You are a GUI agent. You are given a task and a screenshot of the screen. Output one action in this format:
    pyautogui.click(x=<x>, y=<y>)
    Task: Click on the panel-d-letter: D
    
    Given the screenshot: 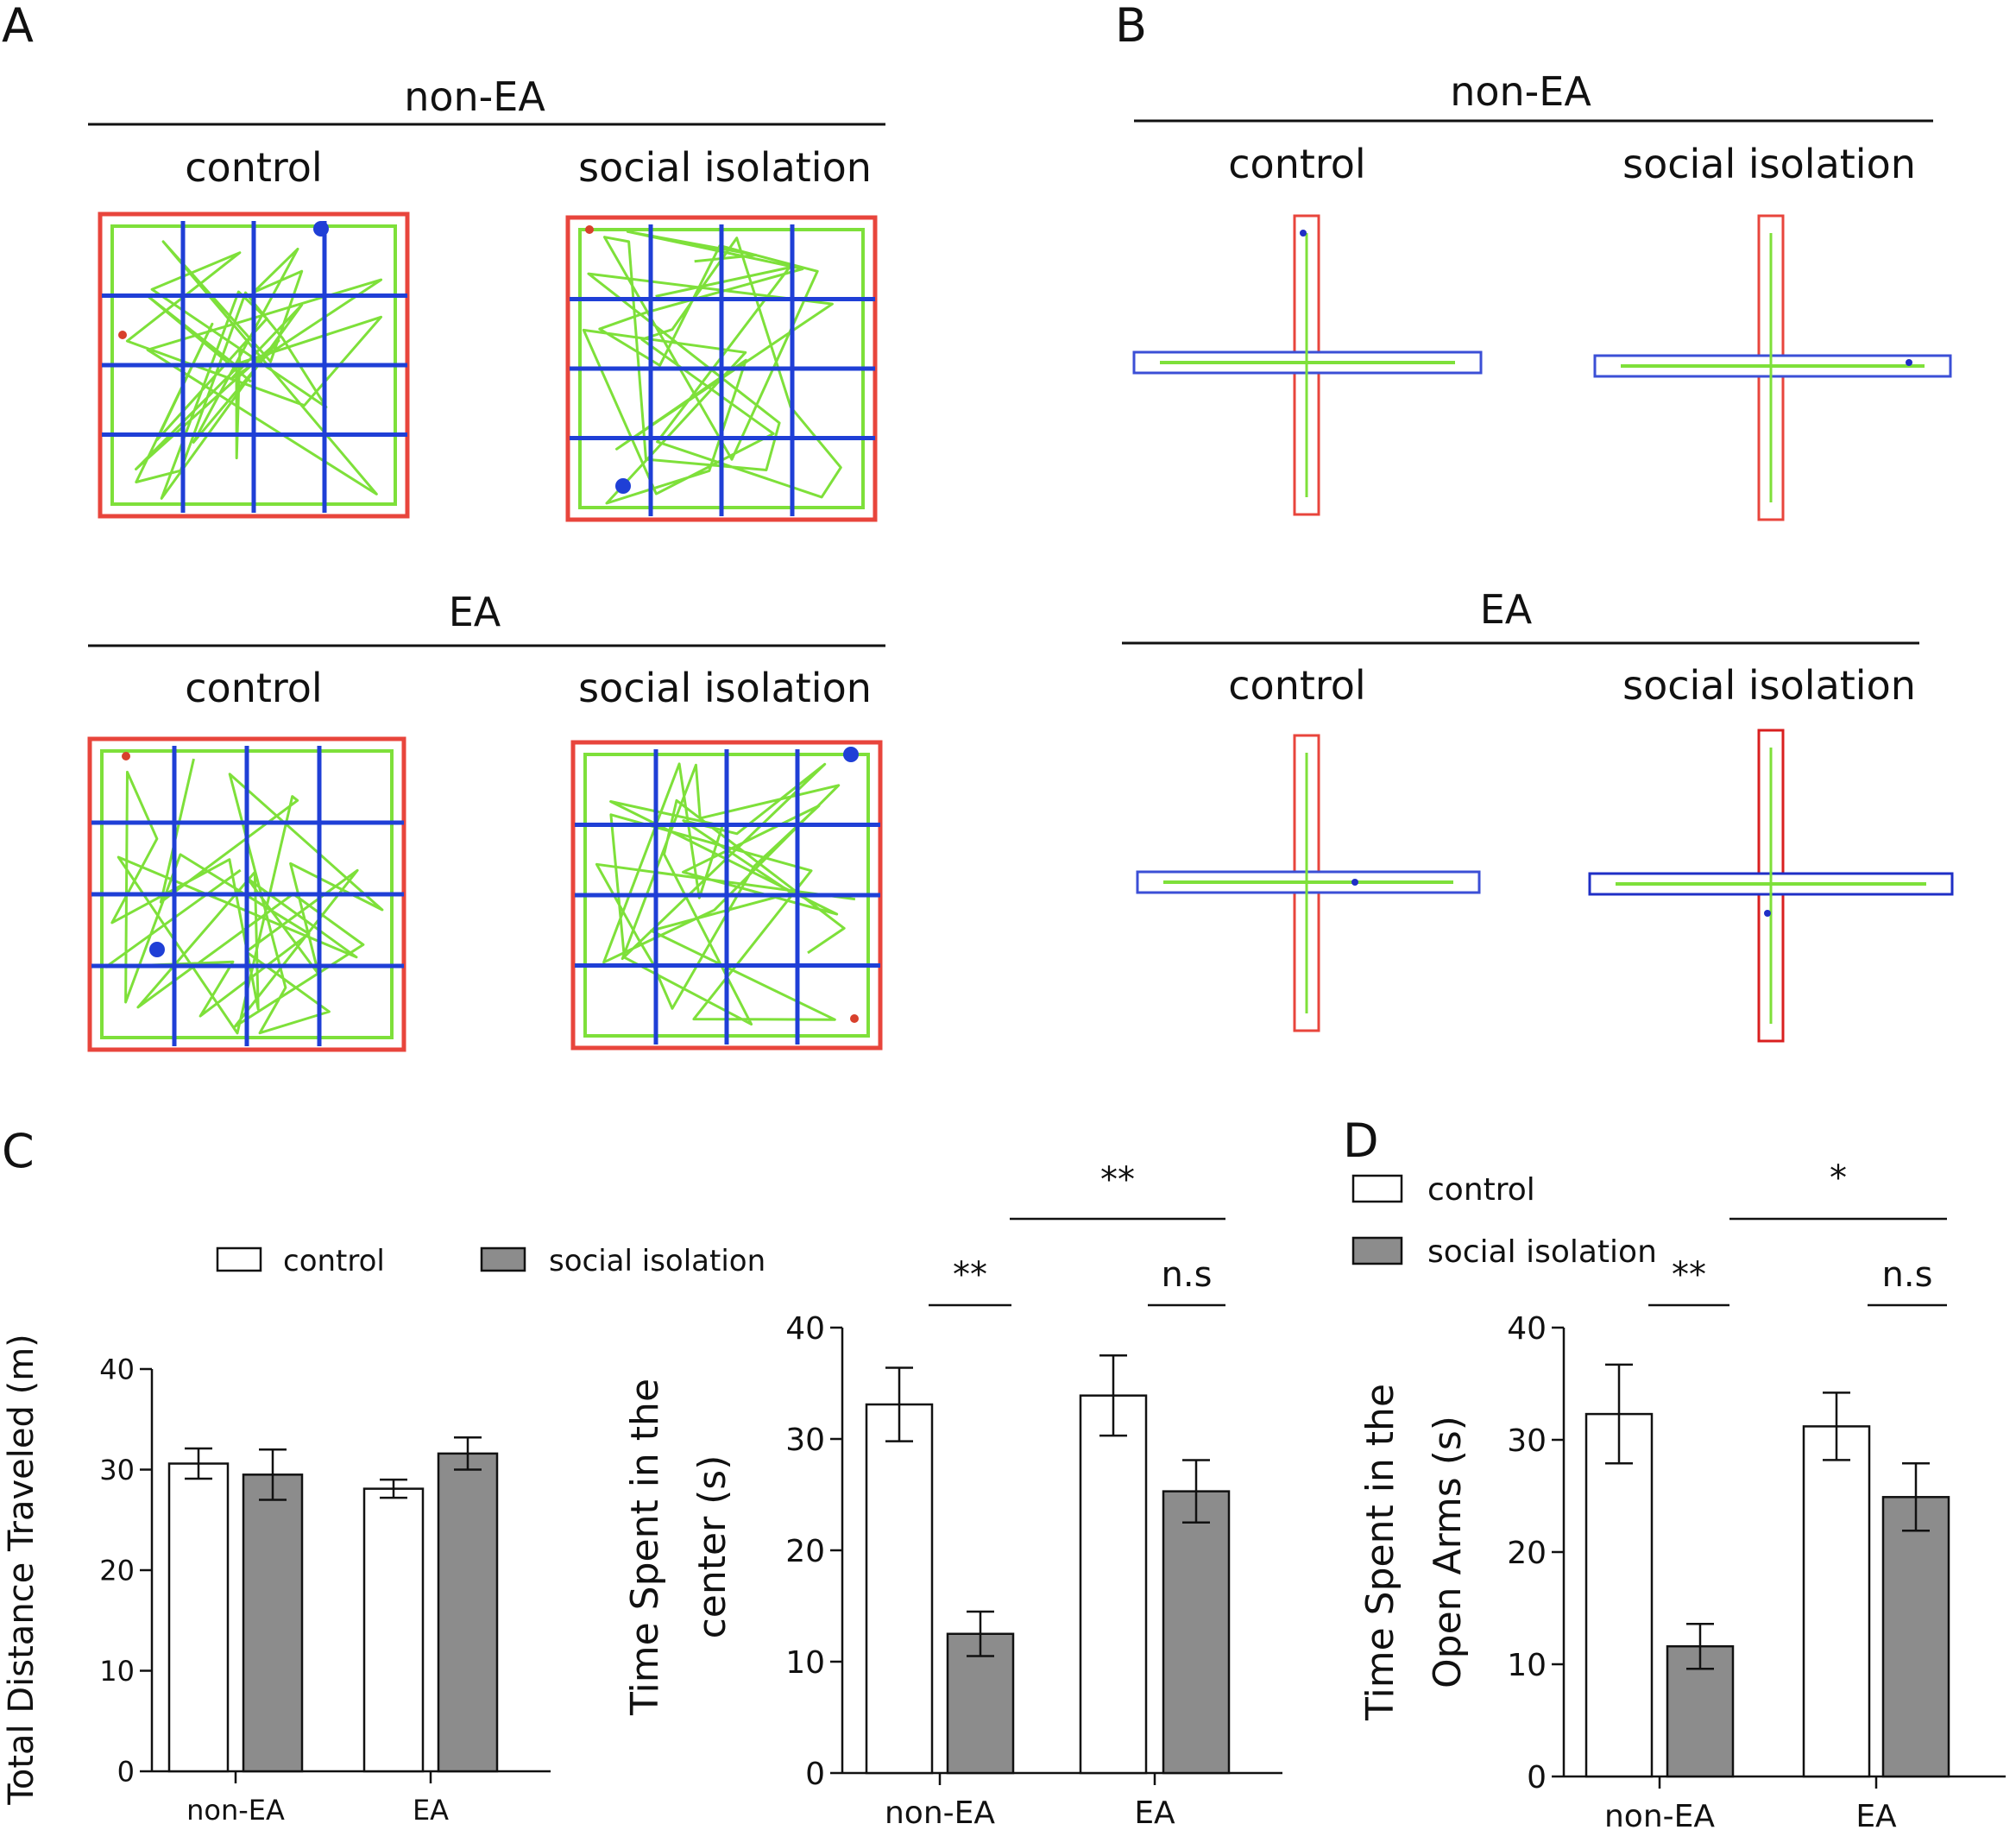 What is the action you would take?
    pyautogui.click(x=1361, y=1141)
    